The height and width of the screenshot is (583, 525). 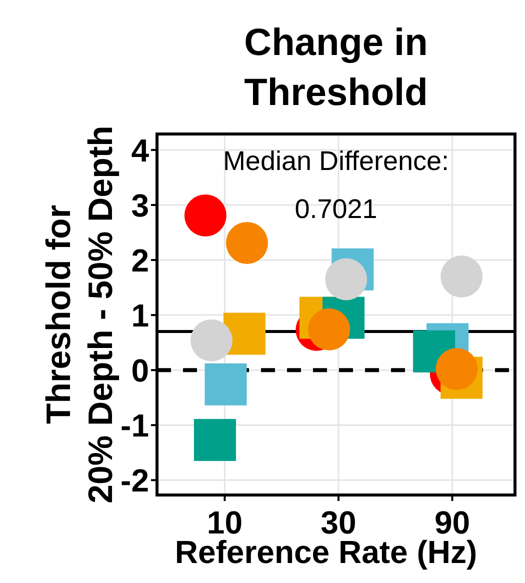 I want to click on annotation: 0.7021, so click(x=336, y=209).